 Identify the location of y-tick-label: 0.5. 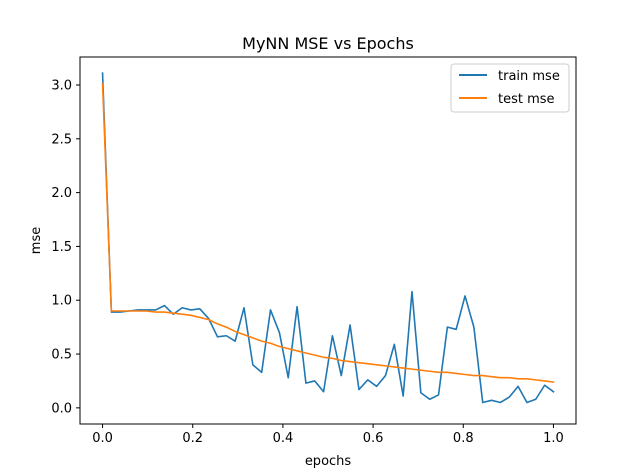
(61, 355).